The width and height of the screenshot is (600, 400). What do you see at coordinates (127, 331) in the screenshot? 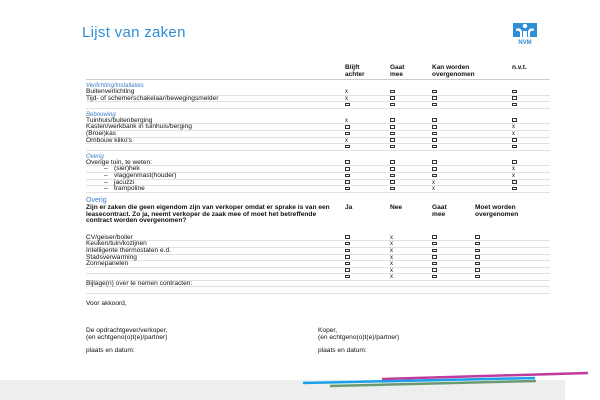
I see `seller-label: De opdrachtgever/verkoper,` at bounding box center [127, 331].